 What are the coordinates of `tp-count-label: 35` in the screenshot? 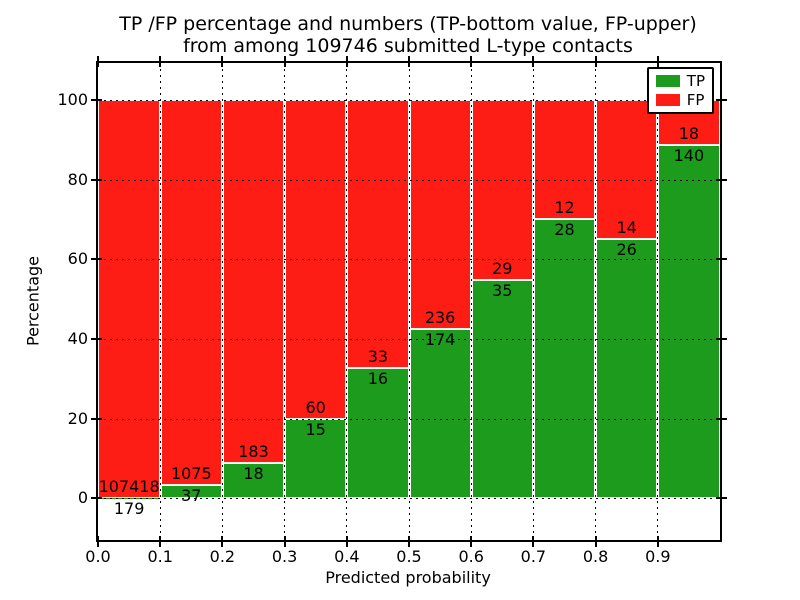 It's located at (502, 291).